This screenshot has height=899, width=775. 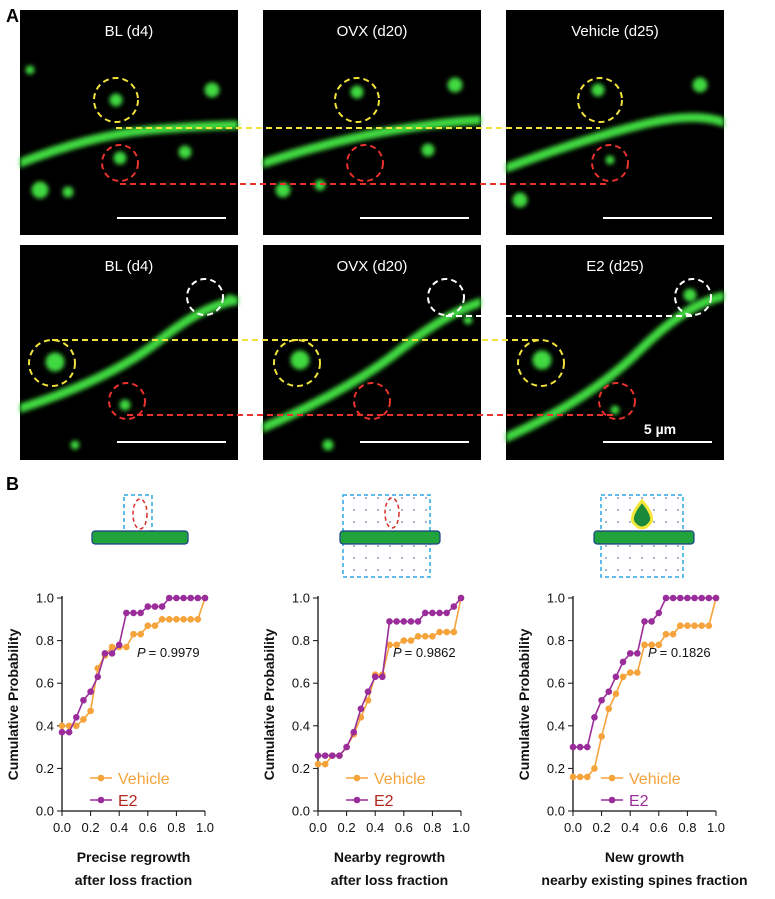 I want to click on y-axis-label: Cumulative Probability, so click(x=524, y=704).